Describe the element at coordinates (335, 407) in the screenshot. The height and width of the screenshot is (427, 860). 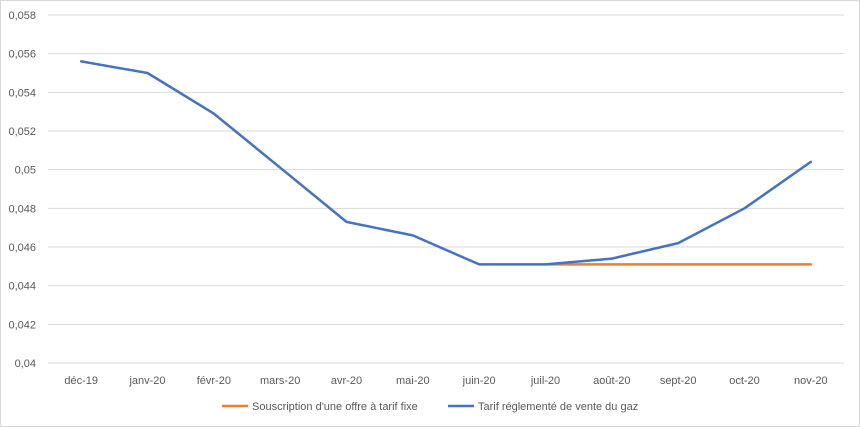
I see `legend-label-1: Souscription d'une offre à tarif fixe` at that location.